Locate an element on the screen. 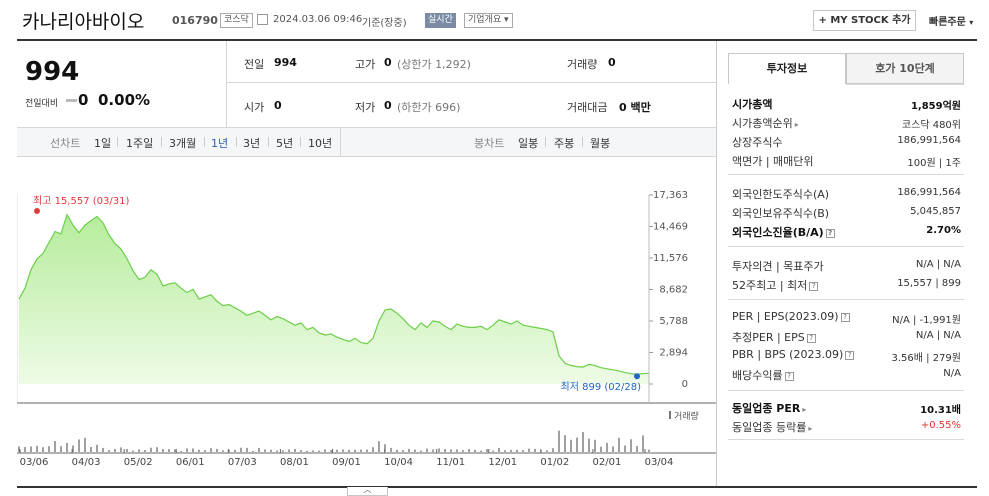  x-tick-label: 10/04 is located at coordinates (398, 462).